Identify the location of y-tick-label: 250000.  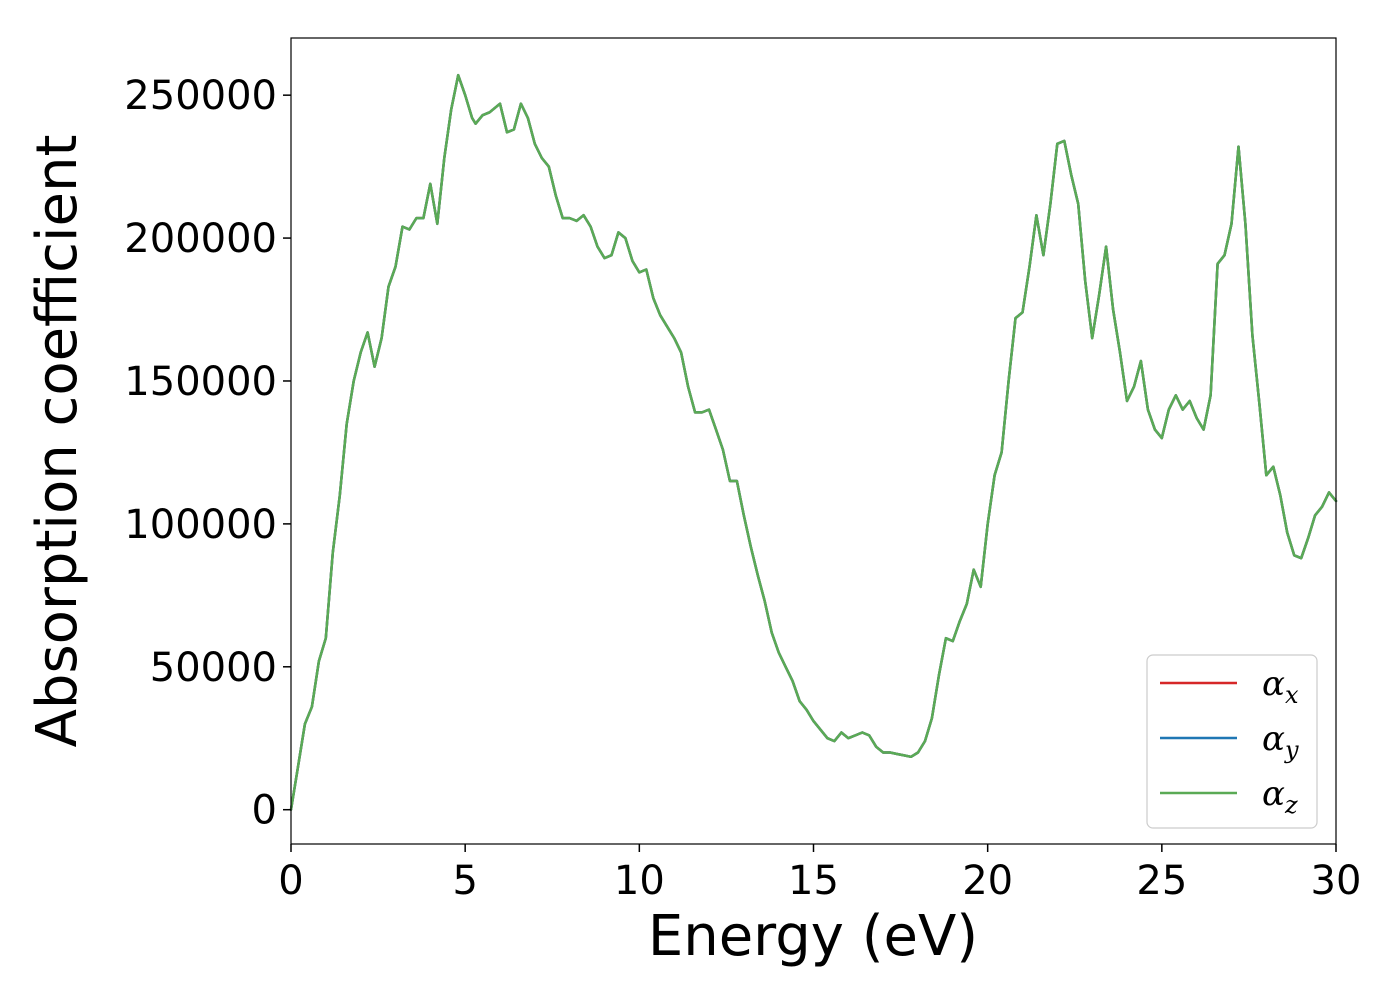
(200, 96).